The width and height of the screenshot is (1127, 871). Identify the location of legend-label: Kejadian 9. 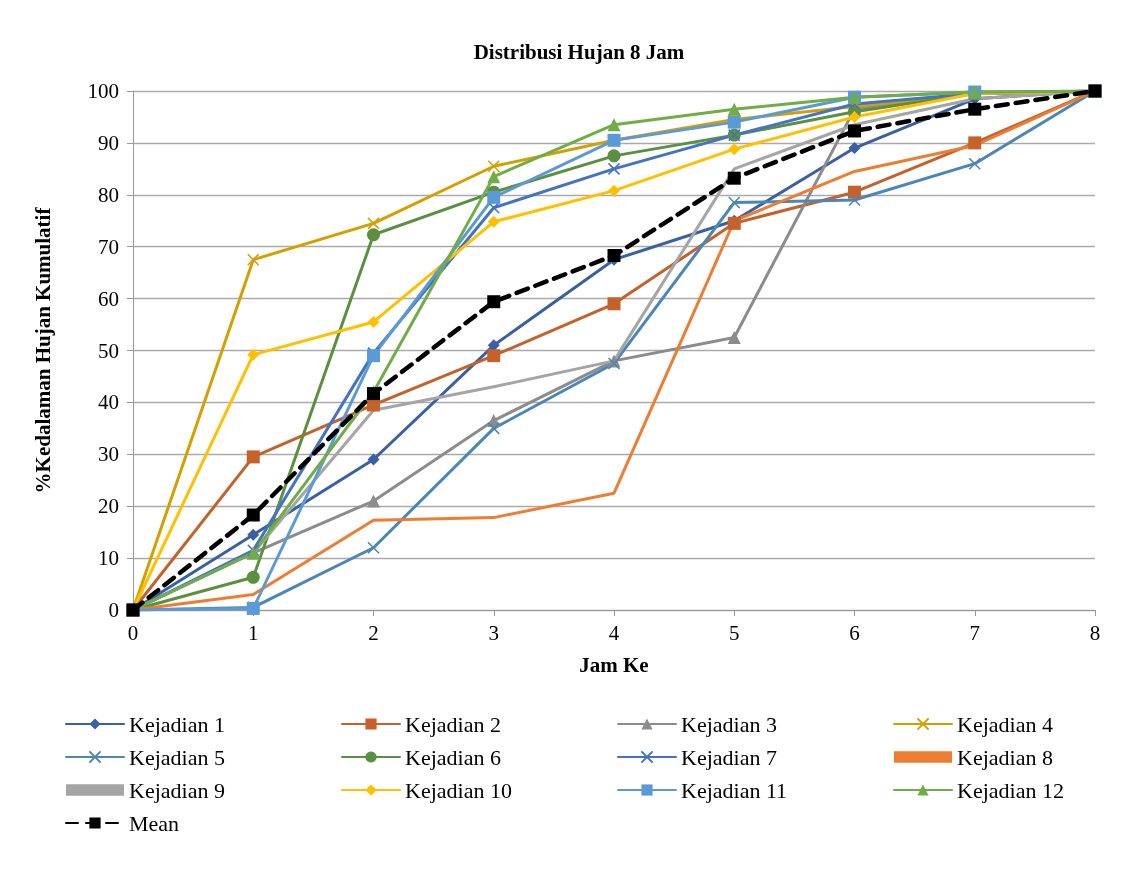
(177, 790).